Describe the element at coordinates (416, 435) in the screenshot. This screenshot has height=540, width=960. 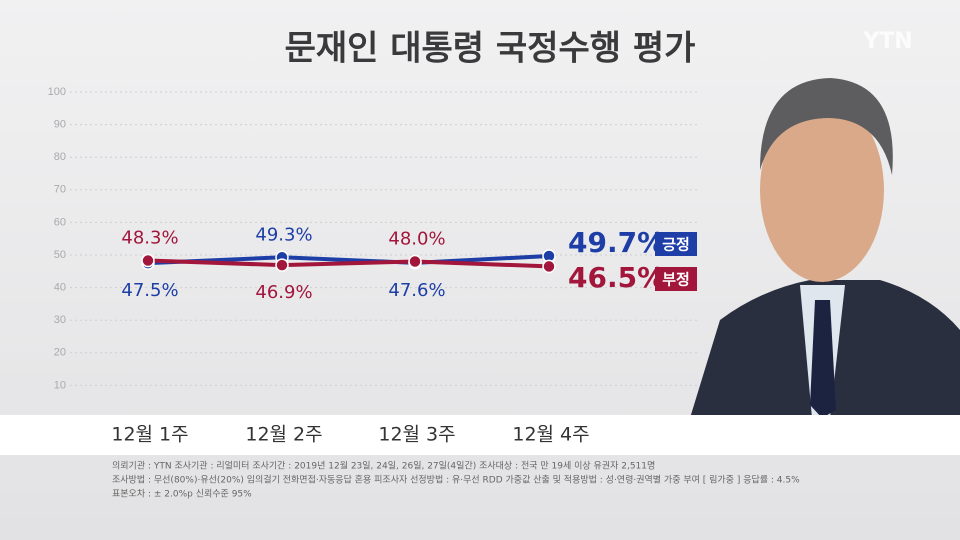
I see `x-tick-label: 12월 3주` at that location.